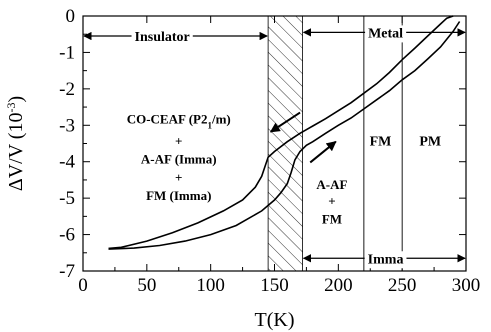 This screenshot has height=332, width=491. Describe the element at coordinates (303, 137) in the screenshot. I see `hysteresis-arrows` at that location.